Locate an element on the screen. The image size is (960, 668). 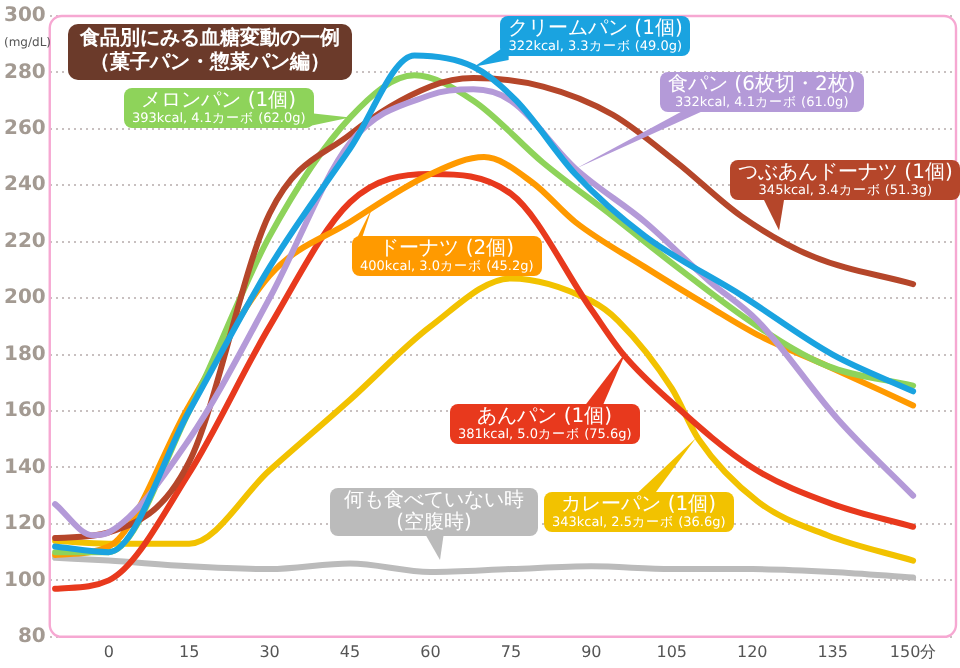
x-tick-label: 45 is located at coordinates (350, 651).